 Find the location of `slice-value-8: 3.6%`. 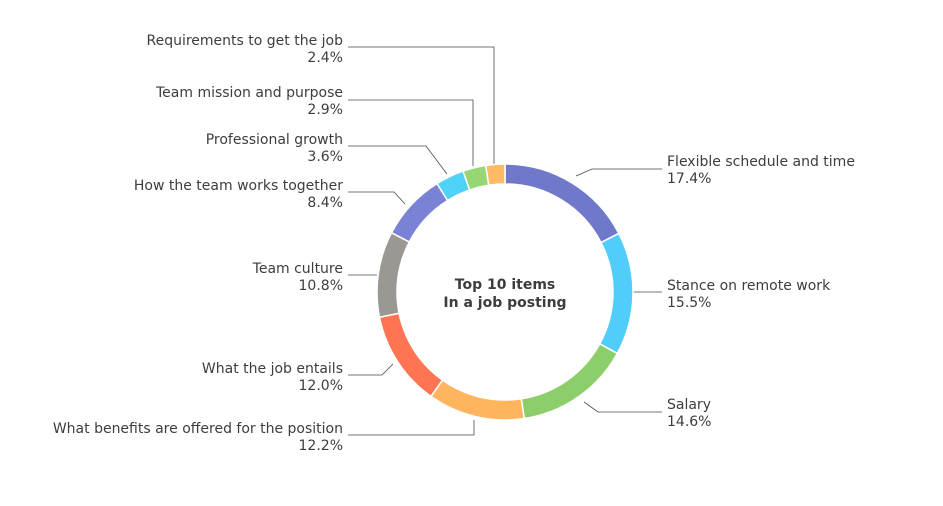

slice-value-8: 3.6% is located at coordinates (325, 157).